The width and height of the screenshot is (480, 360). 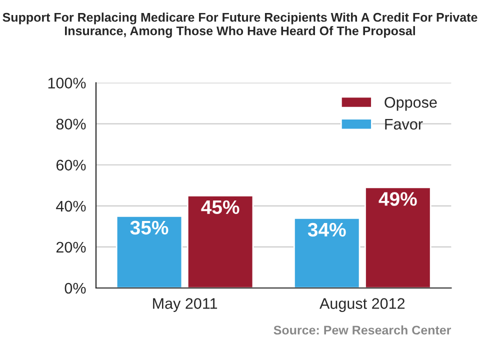 What do you see at coordinates (67, 83) in the screenshot?
I see `y-tick-label: 100%` at bounding box center [67, 83].